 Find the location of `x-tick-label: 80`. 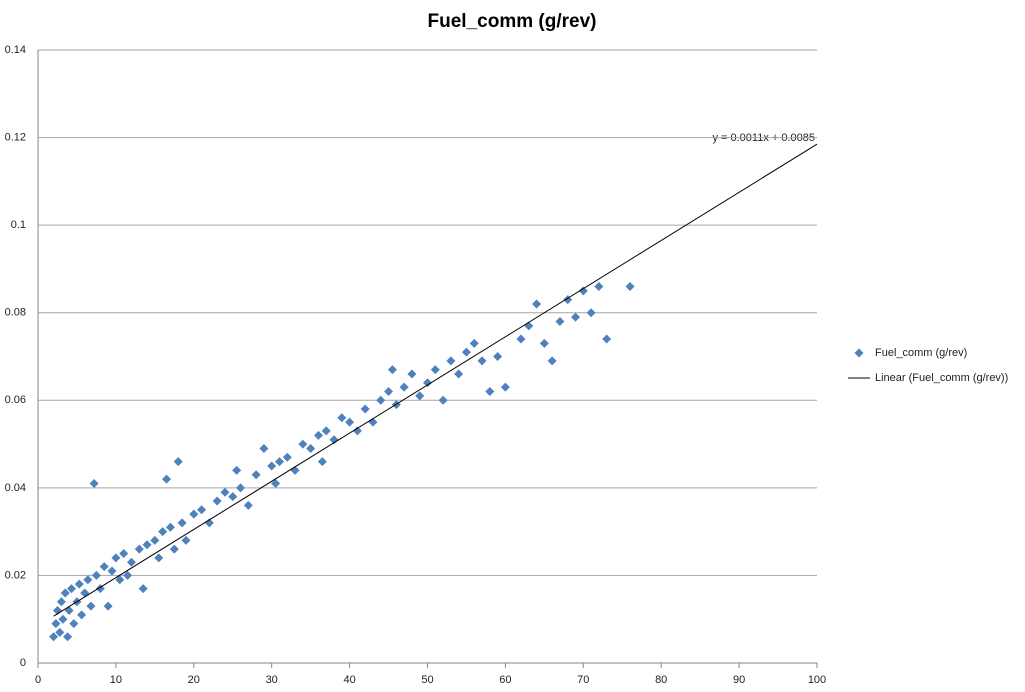

x-tick-label: 80 is located at coordinates (661, 680).